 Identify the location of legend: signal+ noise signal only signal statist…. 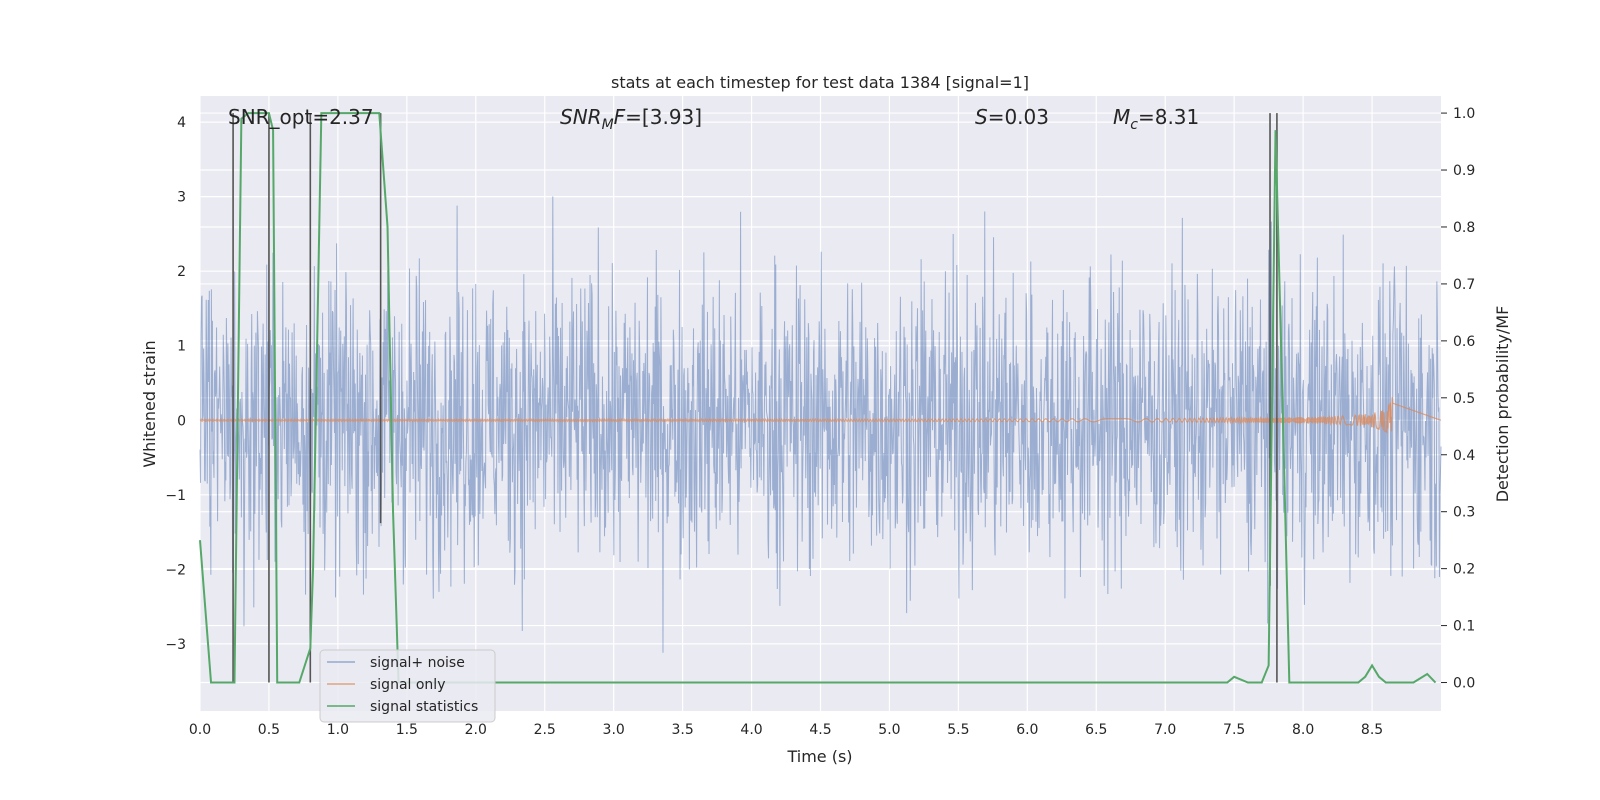
(407, 686).